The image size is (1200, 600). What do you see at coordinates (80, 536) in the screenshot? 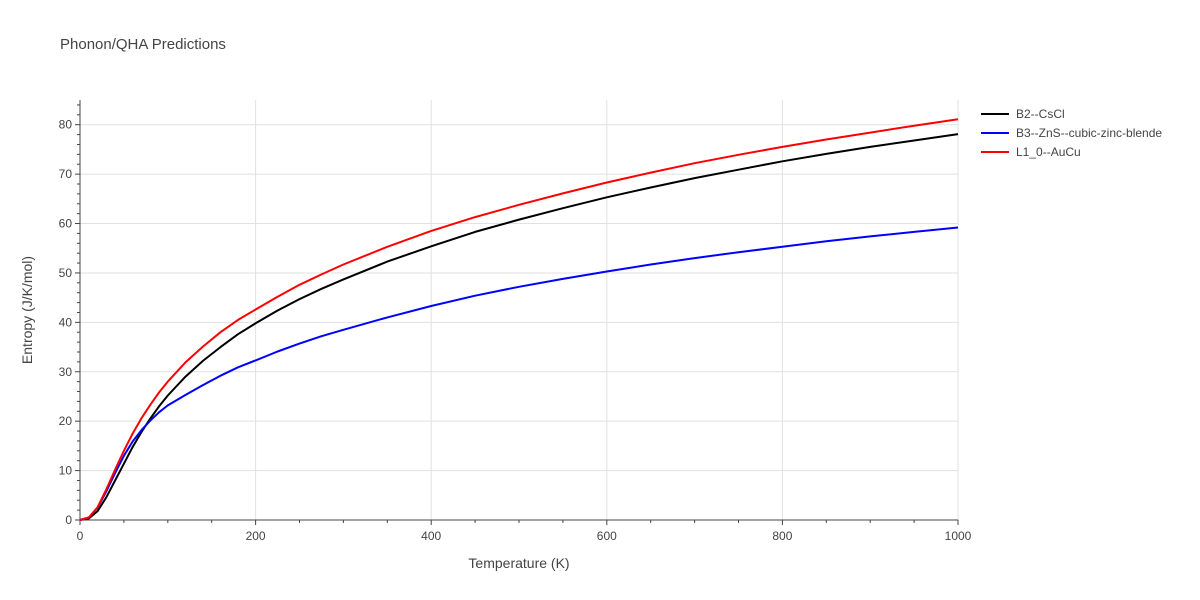
I see `x-tick-label: 0` at bounding box center [80, 536].